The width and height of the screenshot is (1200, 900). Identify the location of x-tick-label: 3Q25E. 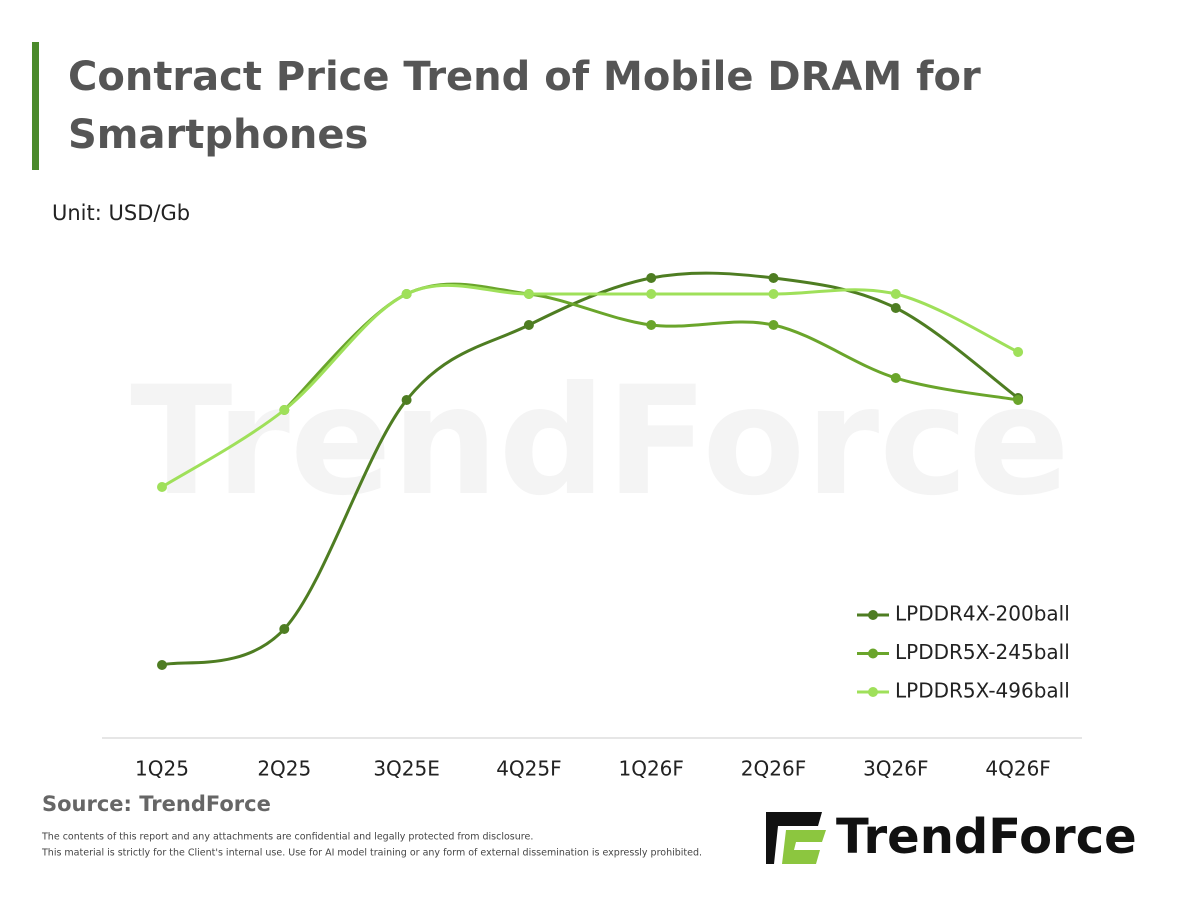
(406, 769).